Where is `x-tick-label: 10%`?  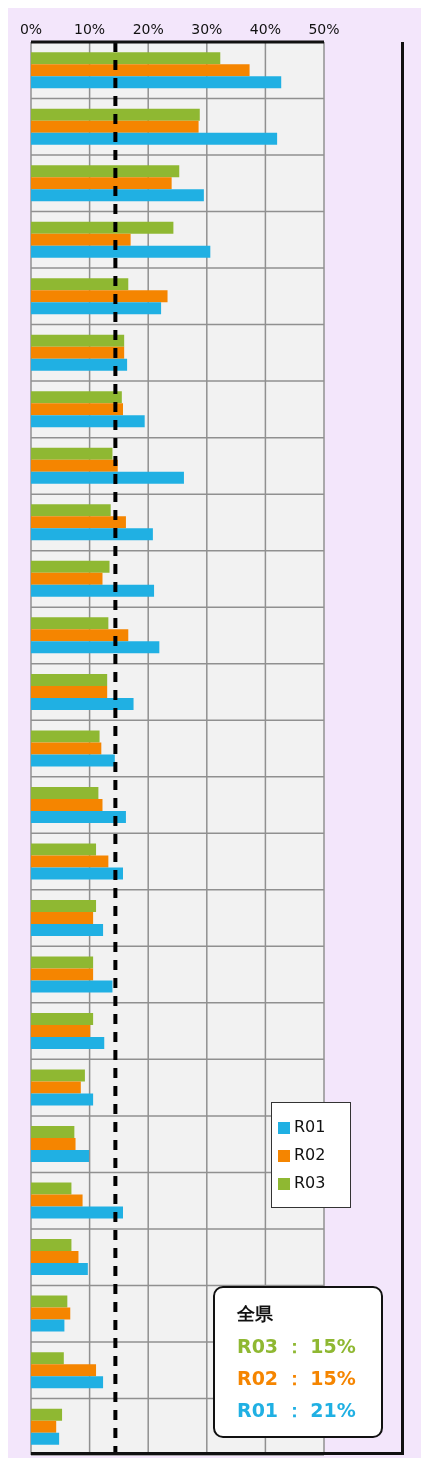 x-tick-label: 10% is located at coordinates (90, 29).